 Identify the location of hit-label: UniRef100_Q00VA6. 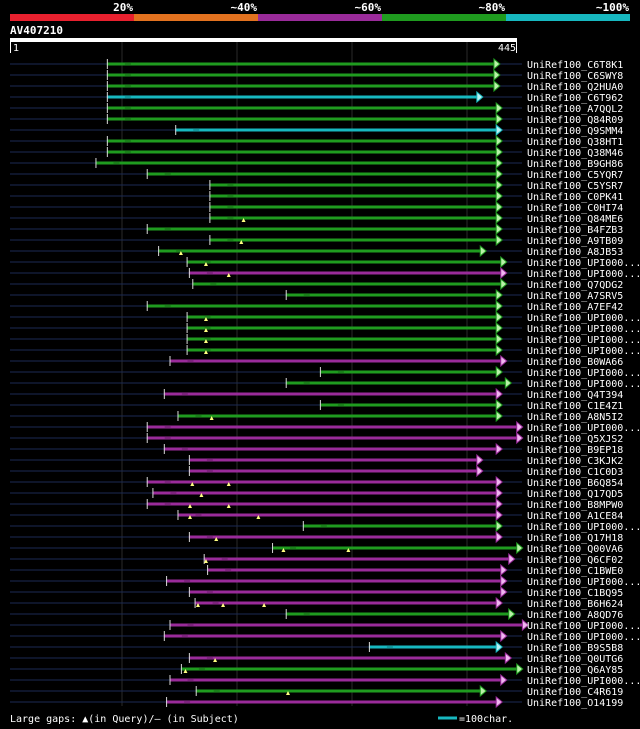
(575, 549).